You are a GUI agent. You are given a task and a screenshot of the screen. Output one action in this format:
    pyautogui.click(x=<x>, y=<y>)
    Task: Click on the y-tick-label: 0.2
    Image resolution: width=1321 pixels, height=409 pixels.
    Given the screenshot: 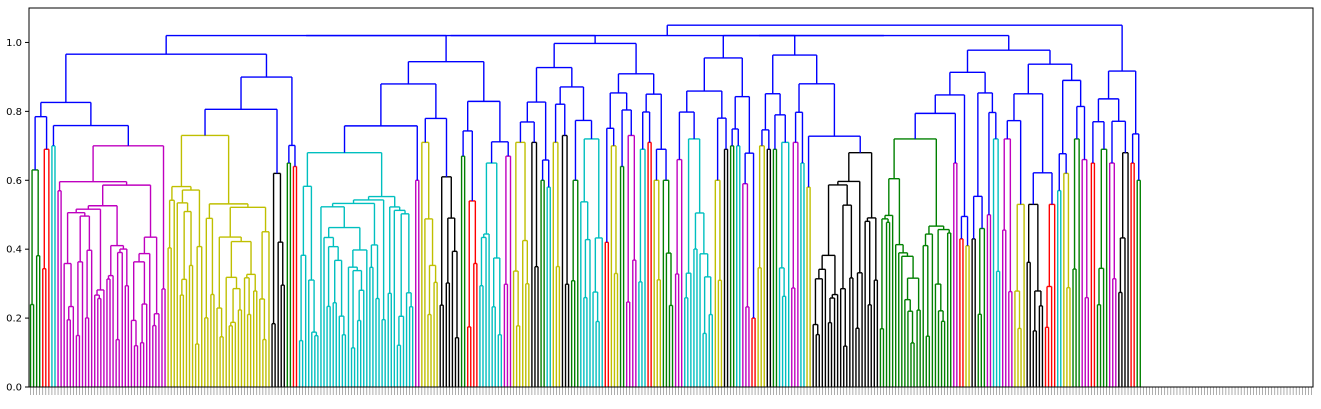 What is the action you would take?
    pyautogui.click(x=14, y=319)
    